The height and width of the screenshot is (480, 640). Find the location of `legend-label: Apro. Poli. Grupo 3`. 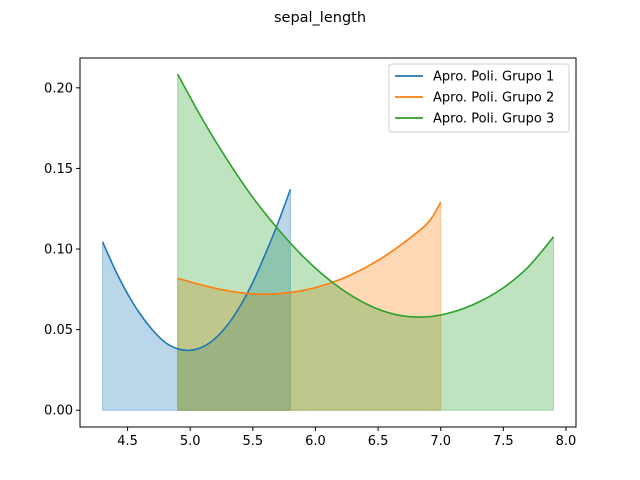

legend-label: Apro. Poli. Grupo 3 is located at coordinates (493, 119).